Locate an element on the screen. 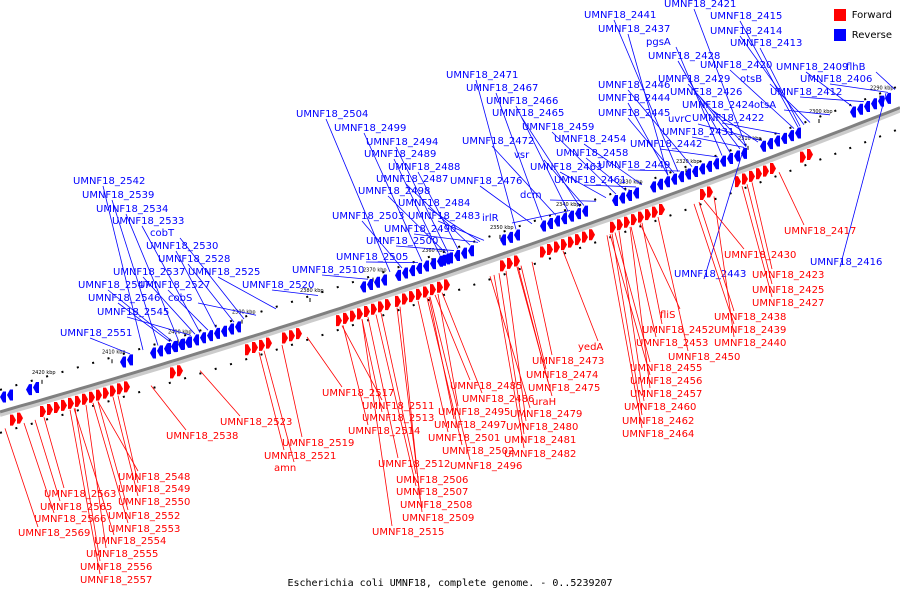  tick-label: 2310 kbp is located at coordinates (750, 139).